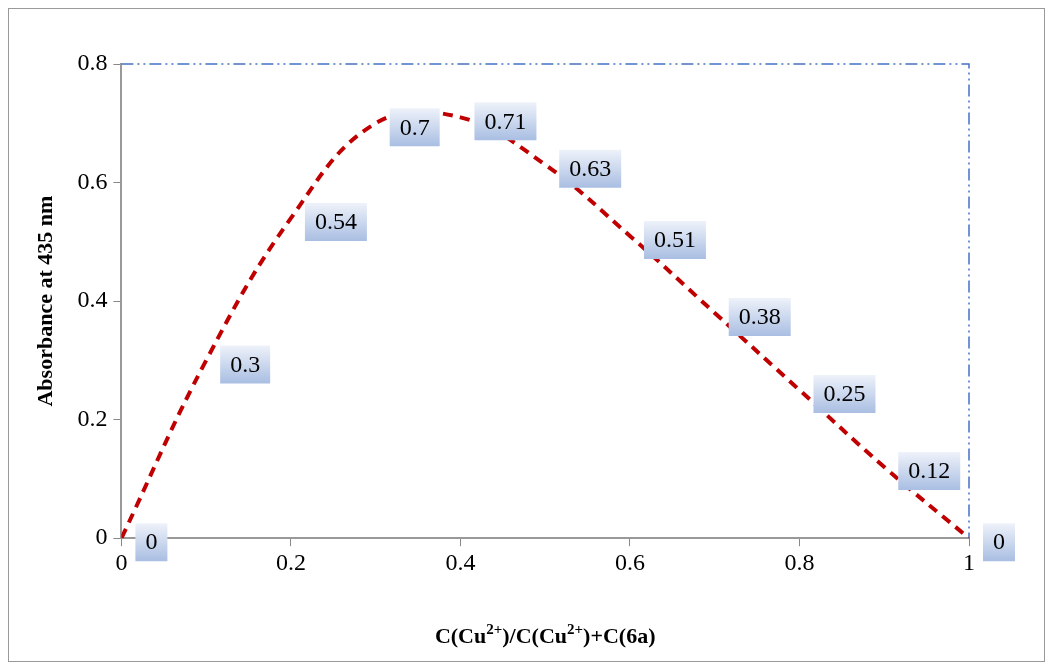 The width and height of the screenshot is (1053, 670). Describe the element at coordinates (121, 561) in the screenshot. I see `x-tick-label: 0` at that location.